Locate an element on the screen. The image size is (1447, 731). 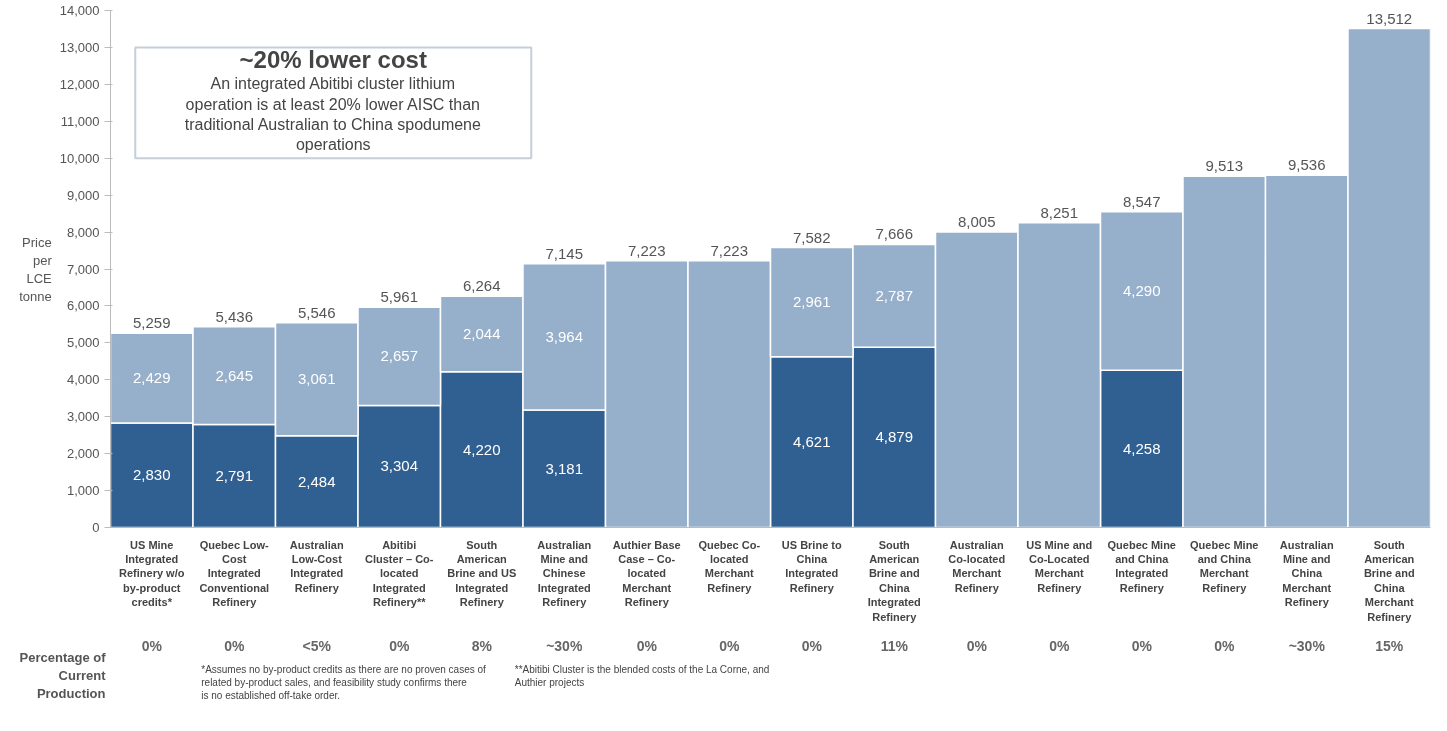
text: **Abitibi Cluster is the blended costs of the La Corne, and Authier projects is located at coordinates (642, 675).